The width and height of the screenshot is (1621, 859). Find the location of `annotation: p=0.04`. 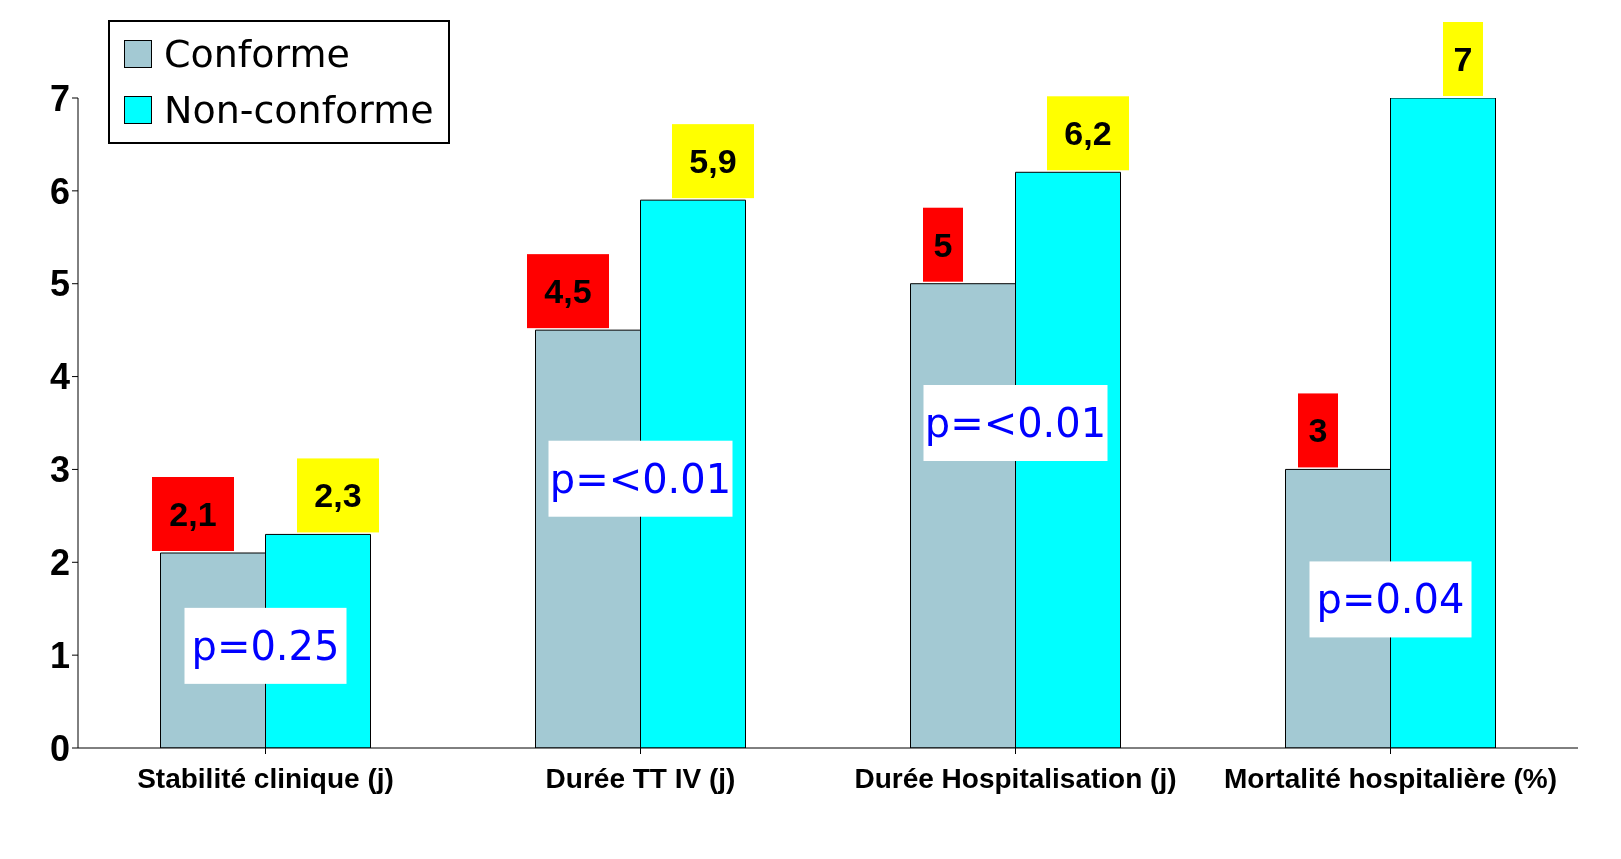

annotation: p=0.04 is located at coordinates (1390, 599).